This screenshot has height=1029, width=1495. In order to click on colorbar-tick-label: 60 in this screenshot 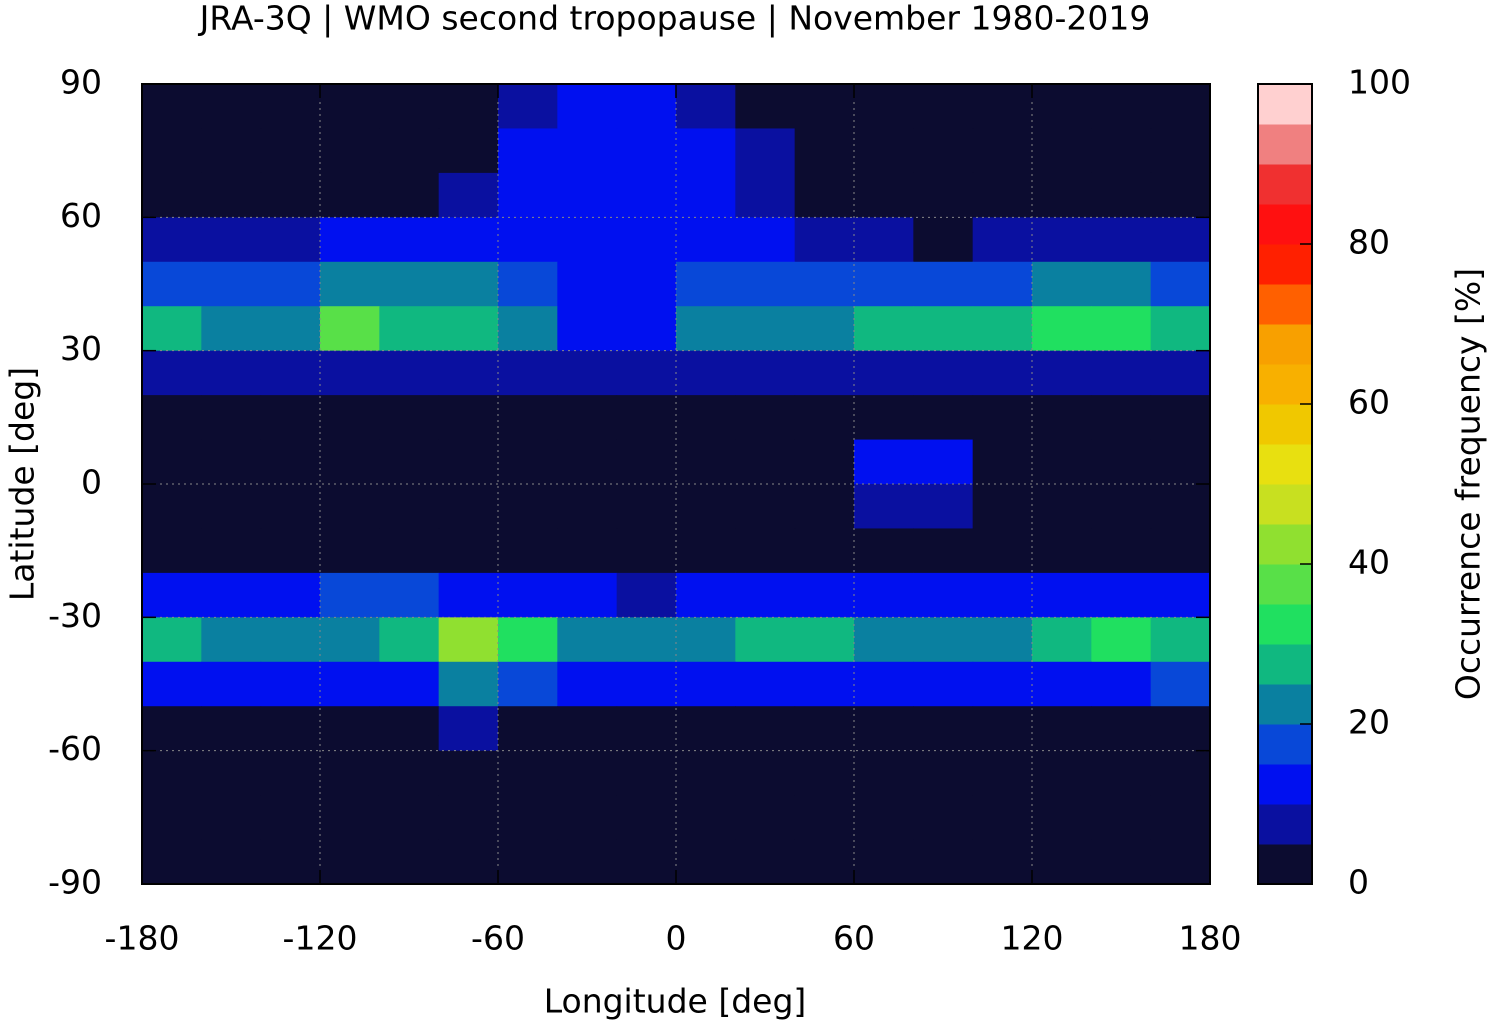, I will do `click(1369, 402)`.